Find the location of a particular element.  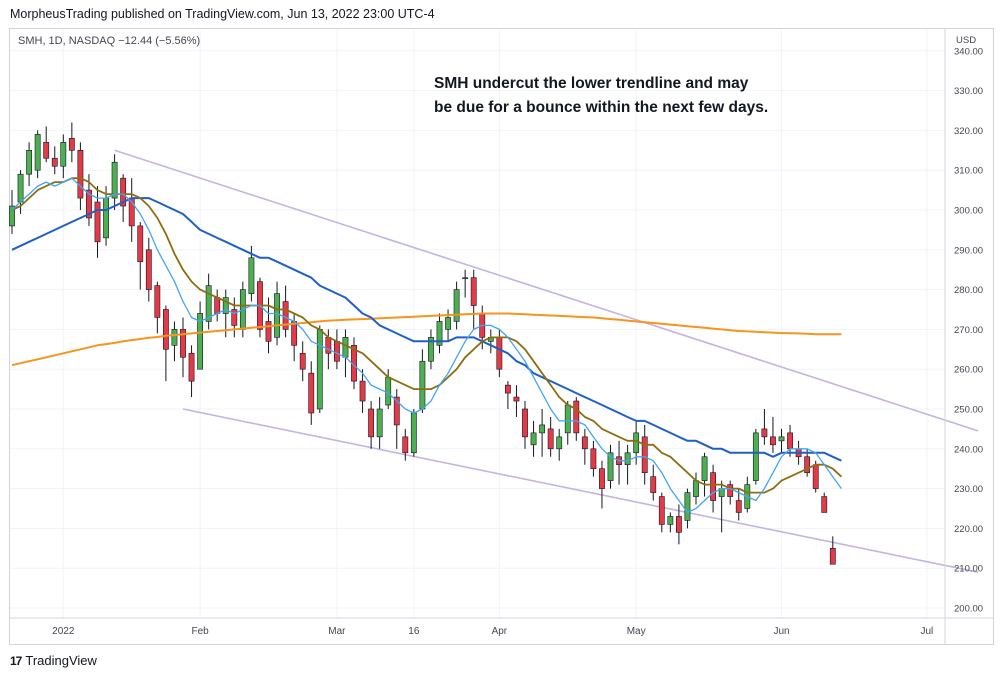

footer: 17 TradingView is located at coordinates (53, 660).